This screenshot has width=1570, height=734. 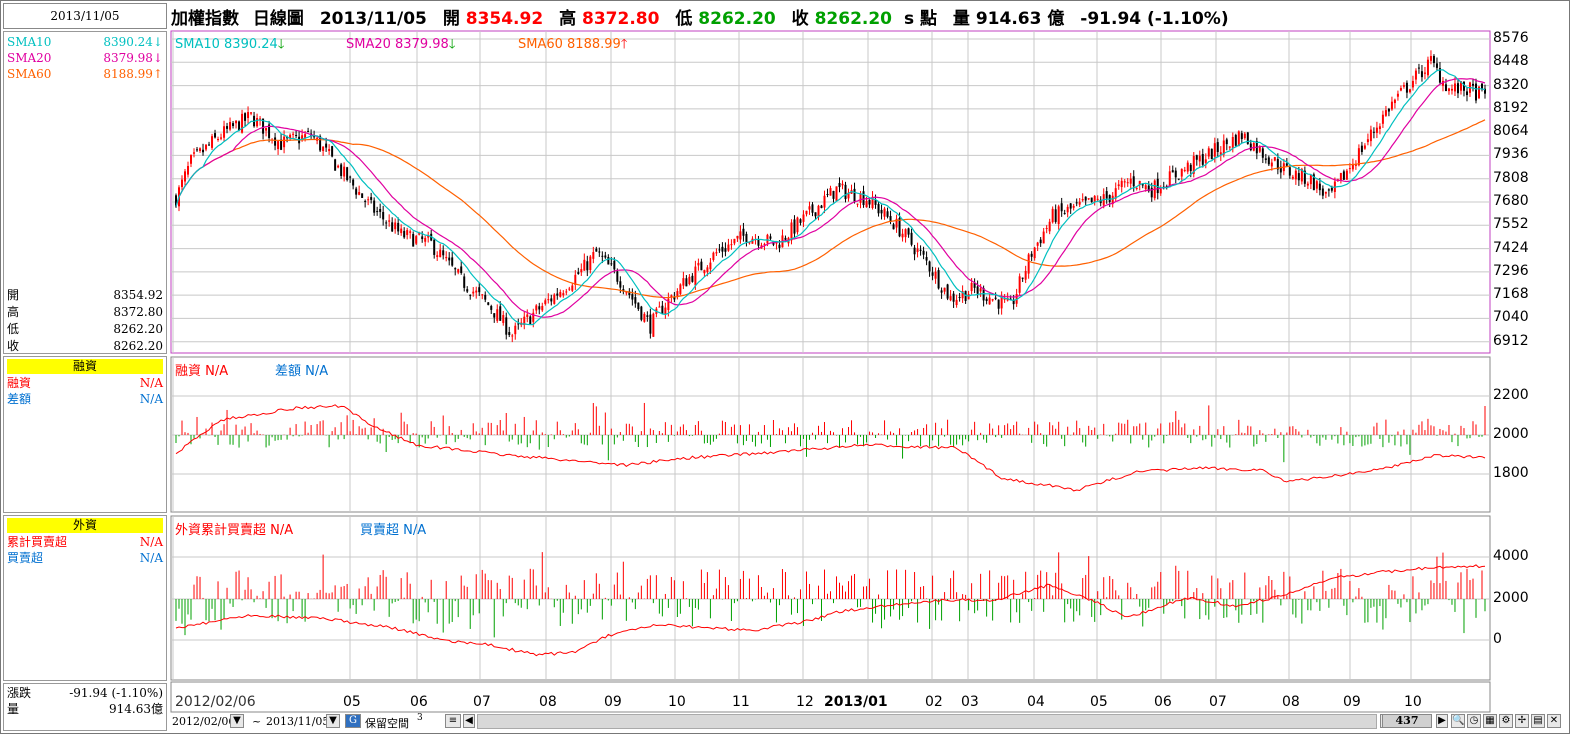 I want to click on sidebar-ohlc-1-value: 8372.80, so click(x=138, y=312).